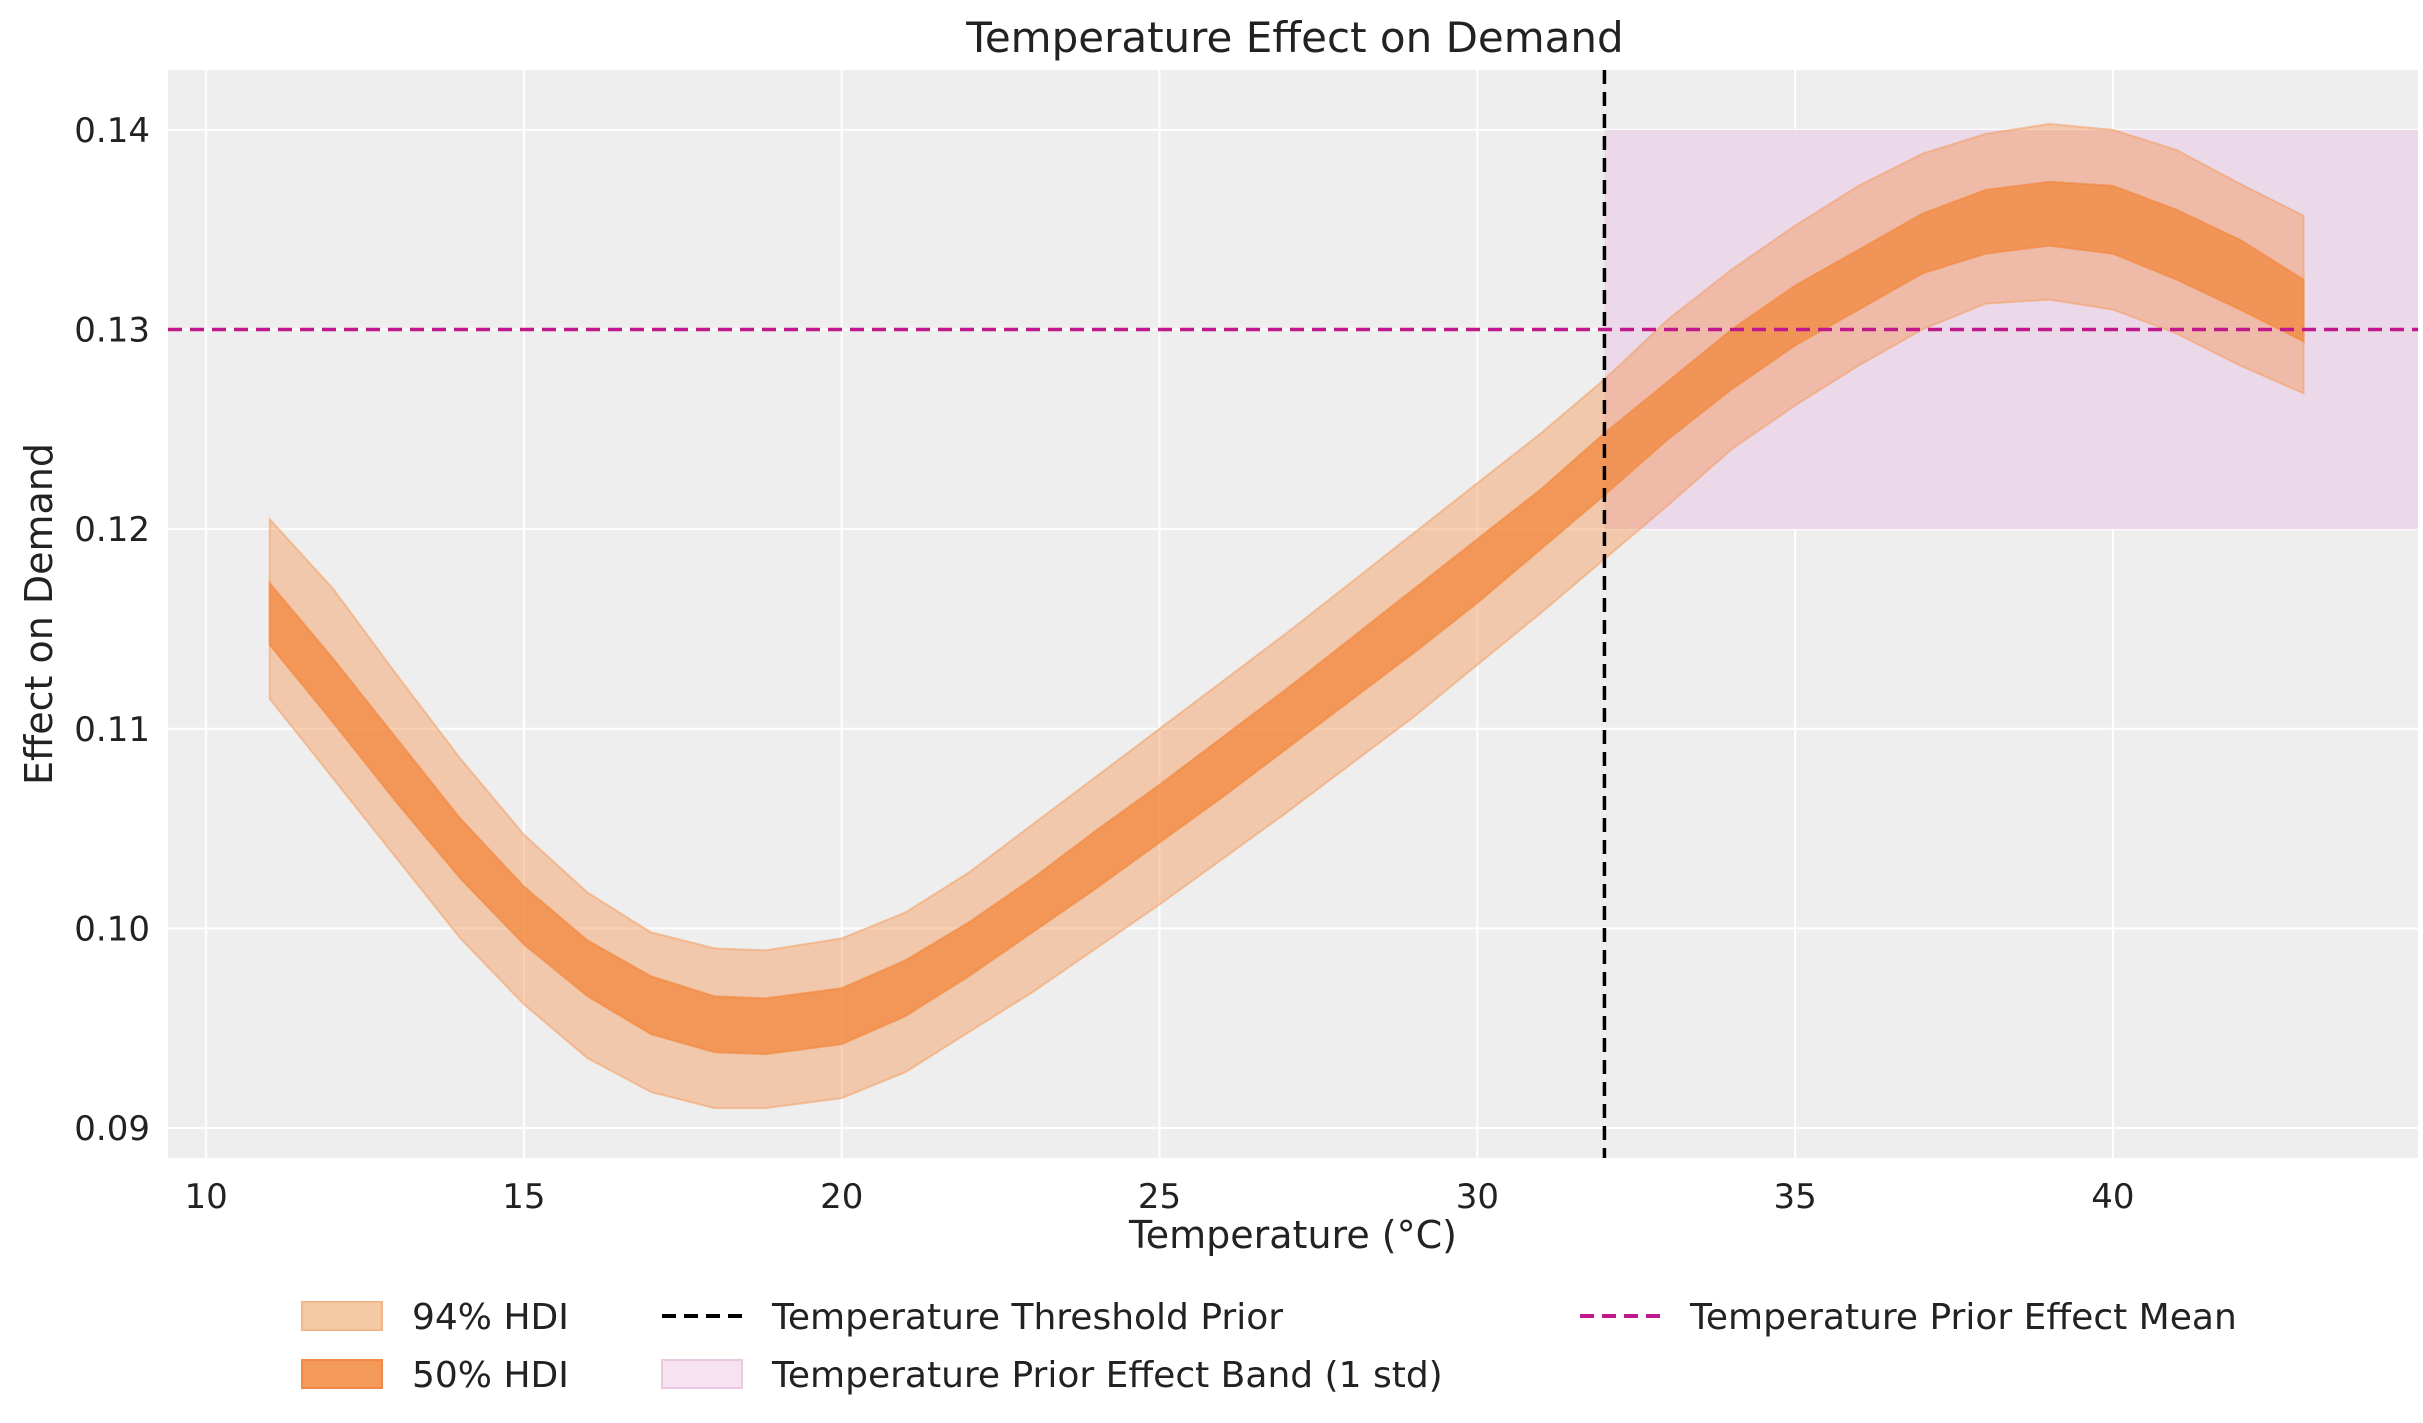 The image size is (2423, 1423). Describe the element at coordinates (112, 530) in the screenshot. I see `y-tick-label: 0.12` at that location.